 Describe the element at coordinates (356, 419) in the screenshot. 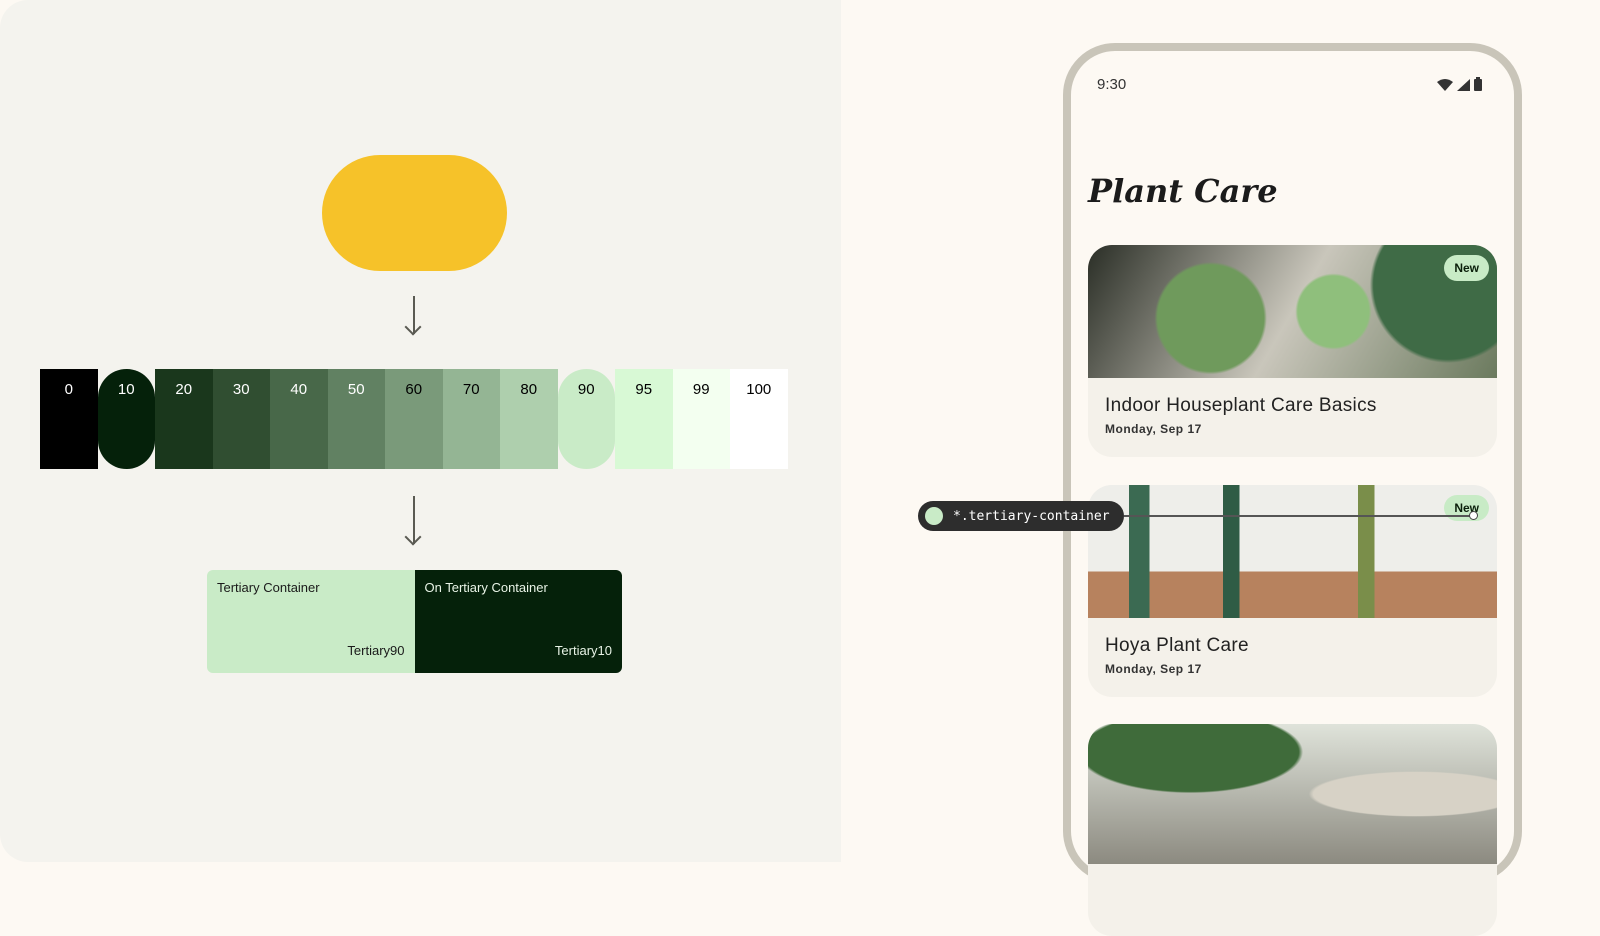

I see `tone-swatch-50: 50` at that location.